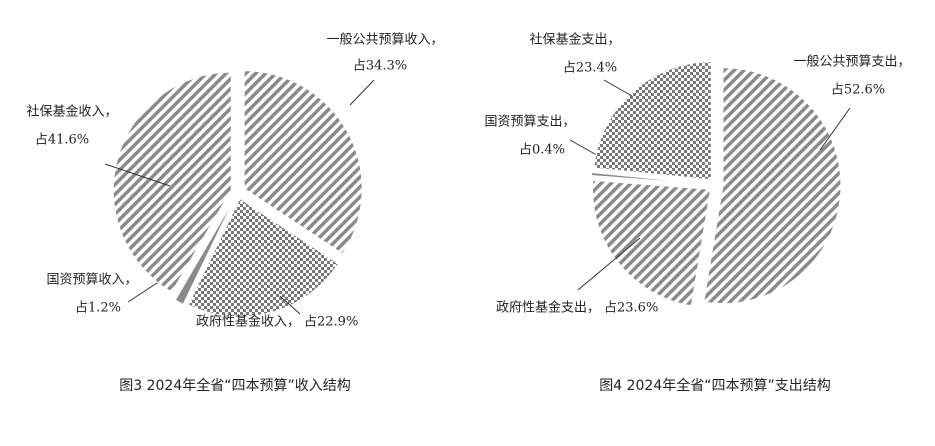 Image resolution: width=935 pixels, height=446 pixels. I want to click on chart-title: 图3 2024年全省“四本预算”收入结构, so click(235, 385).